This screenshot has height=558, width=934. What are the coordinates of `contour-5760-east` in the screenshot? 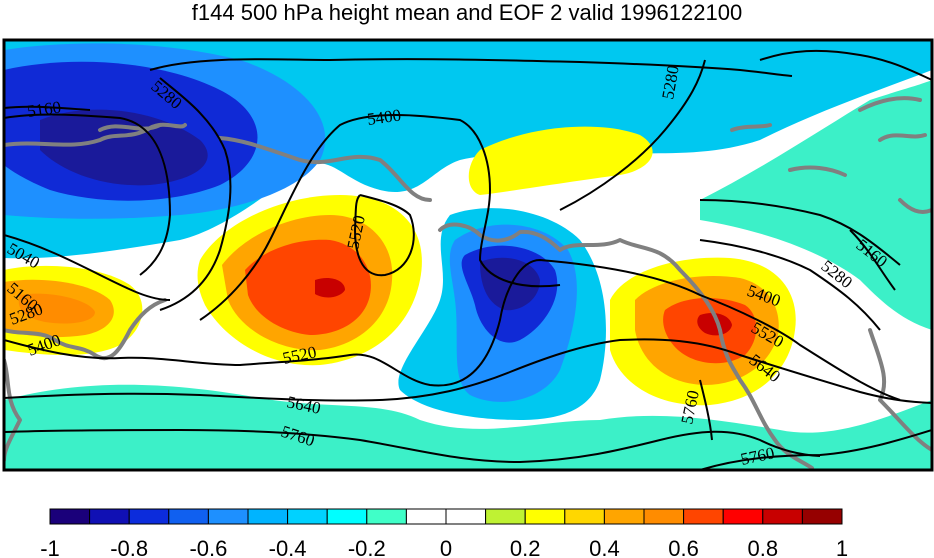 It's located at (815, 449).